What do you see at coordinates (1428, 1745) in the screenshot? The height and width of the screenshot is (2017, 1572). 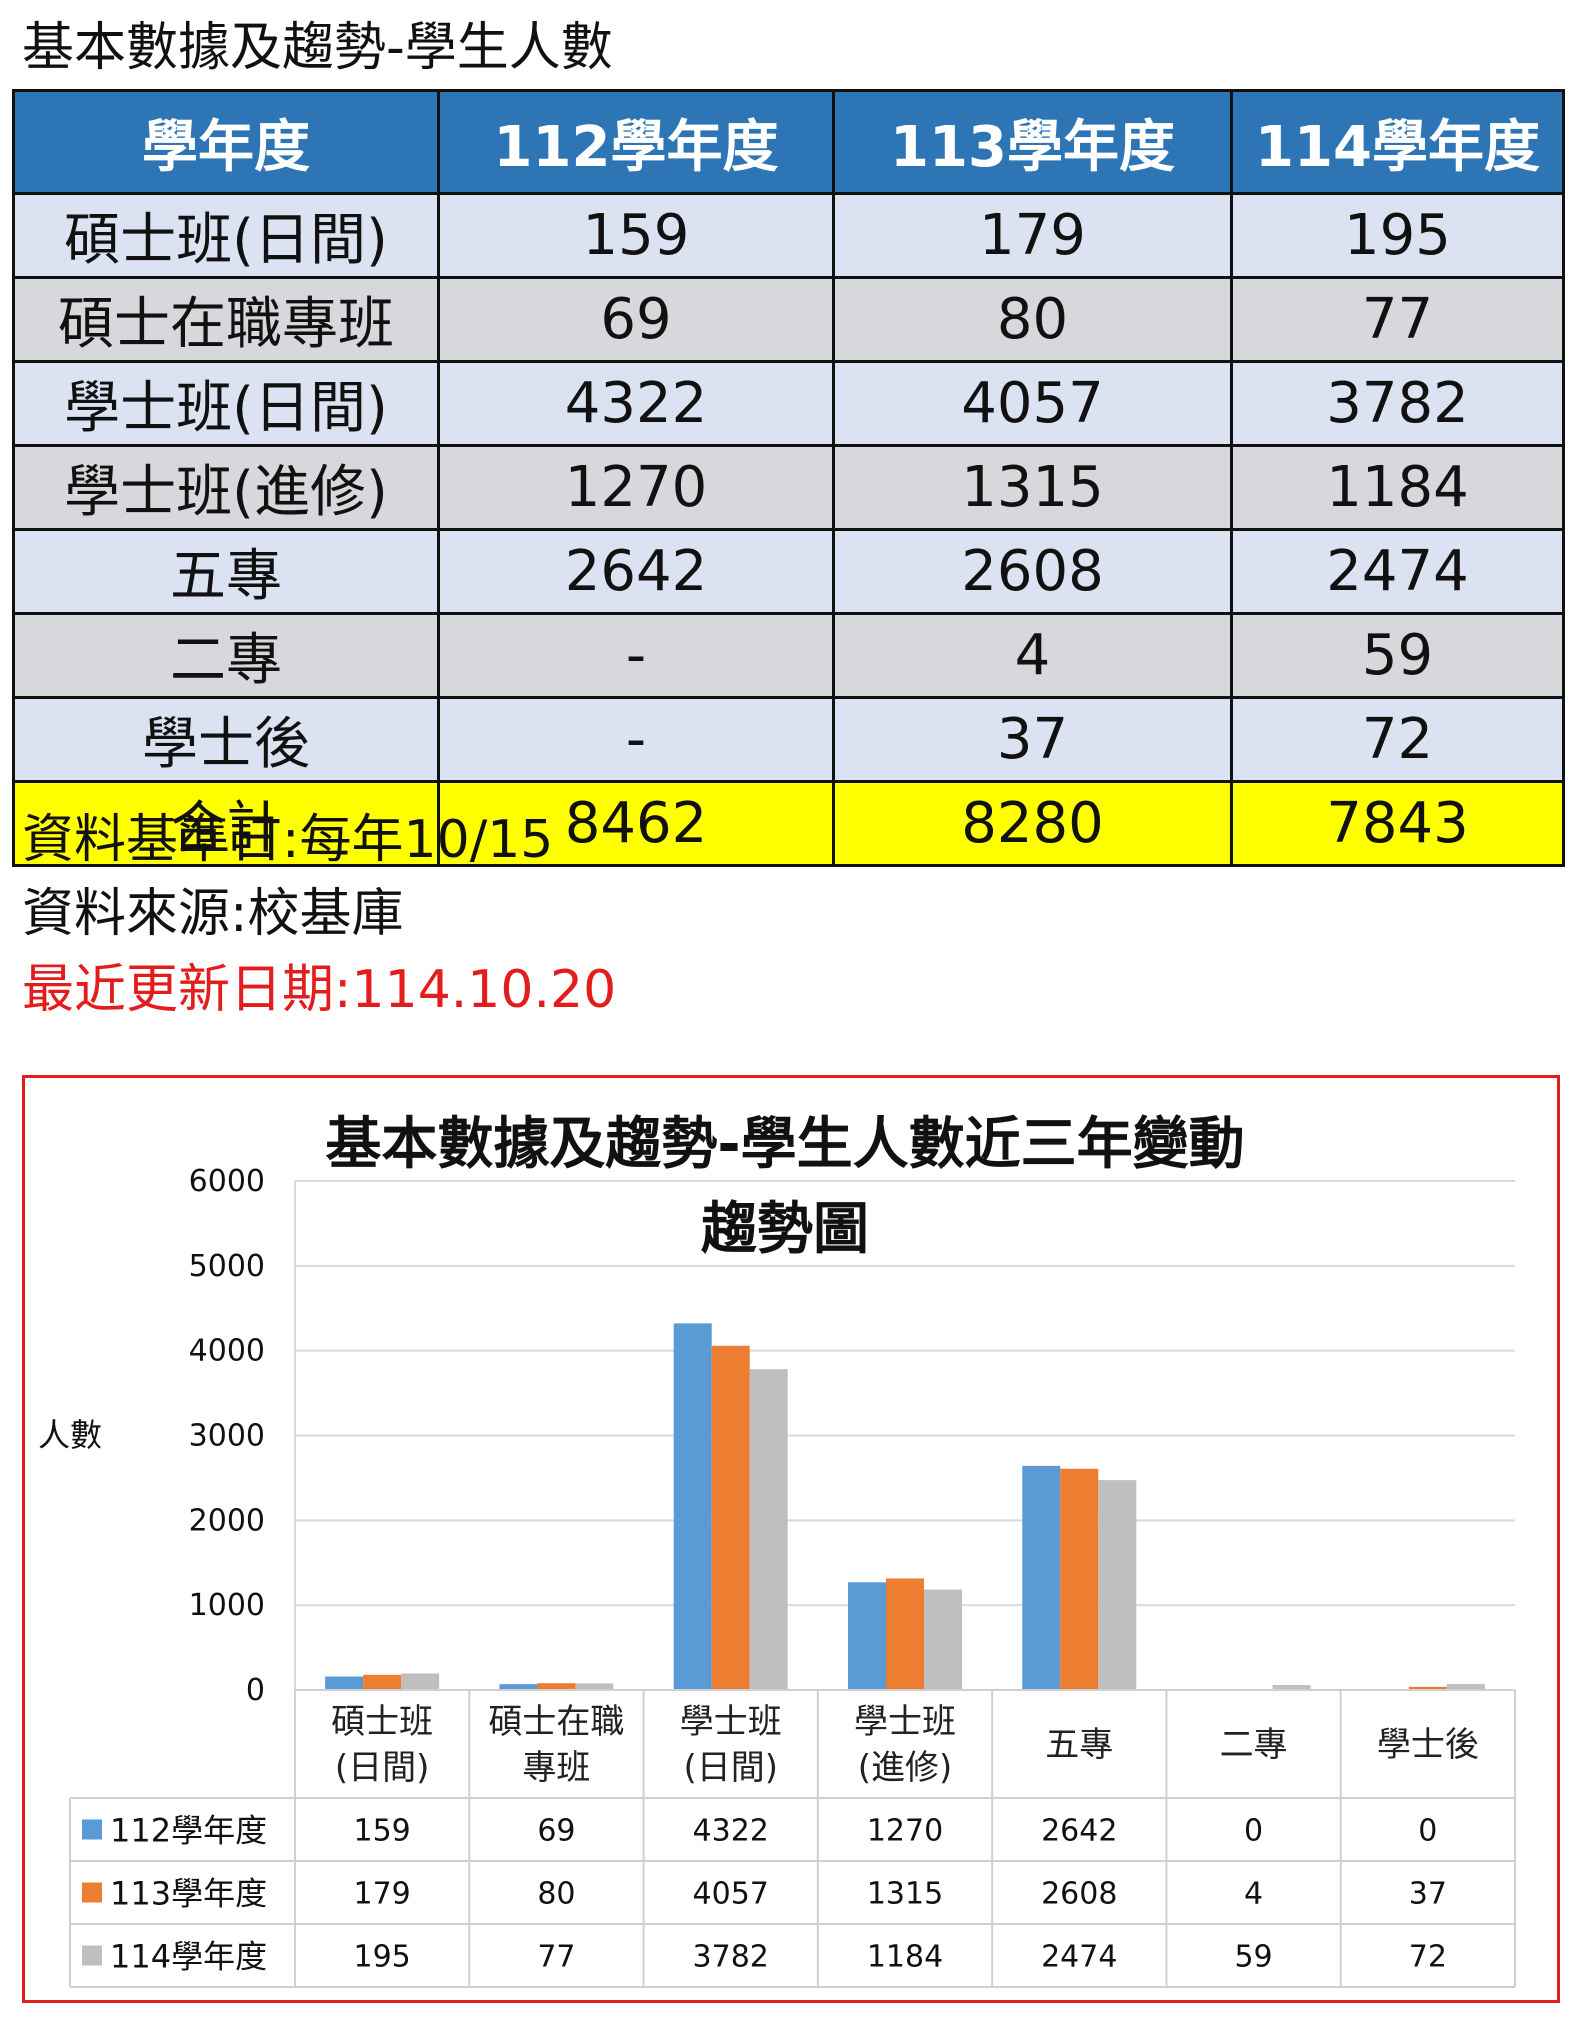 I see `x-category-label: 學士後` at bounding box center [1428, 1745].